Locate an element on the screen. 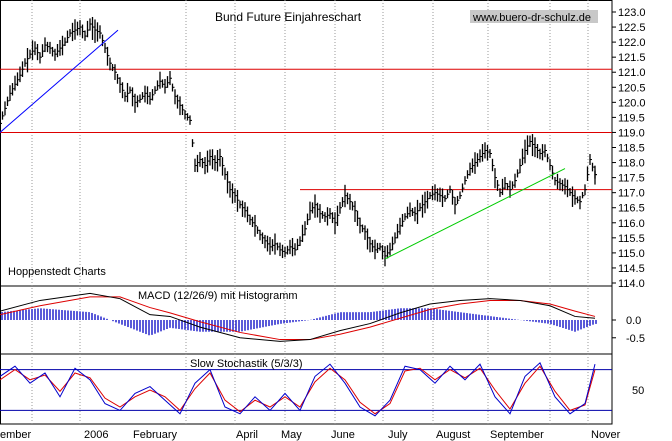 This screenshot has width=672, height=441. y-tick-label: 120.5 is located at coordinates (632, 88).